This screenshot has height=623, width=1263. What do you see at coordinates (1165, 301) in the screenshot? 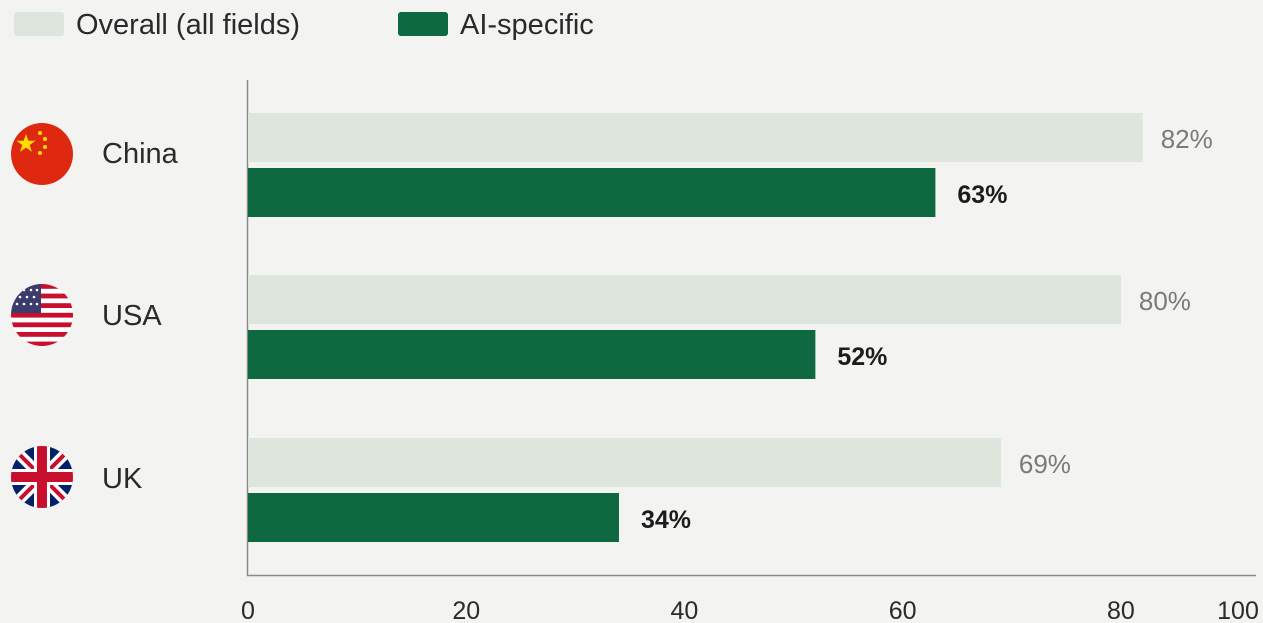
I see `data-label-overall-all-fields-usa: 80%` at bounding box center [1165, 301].